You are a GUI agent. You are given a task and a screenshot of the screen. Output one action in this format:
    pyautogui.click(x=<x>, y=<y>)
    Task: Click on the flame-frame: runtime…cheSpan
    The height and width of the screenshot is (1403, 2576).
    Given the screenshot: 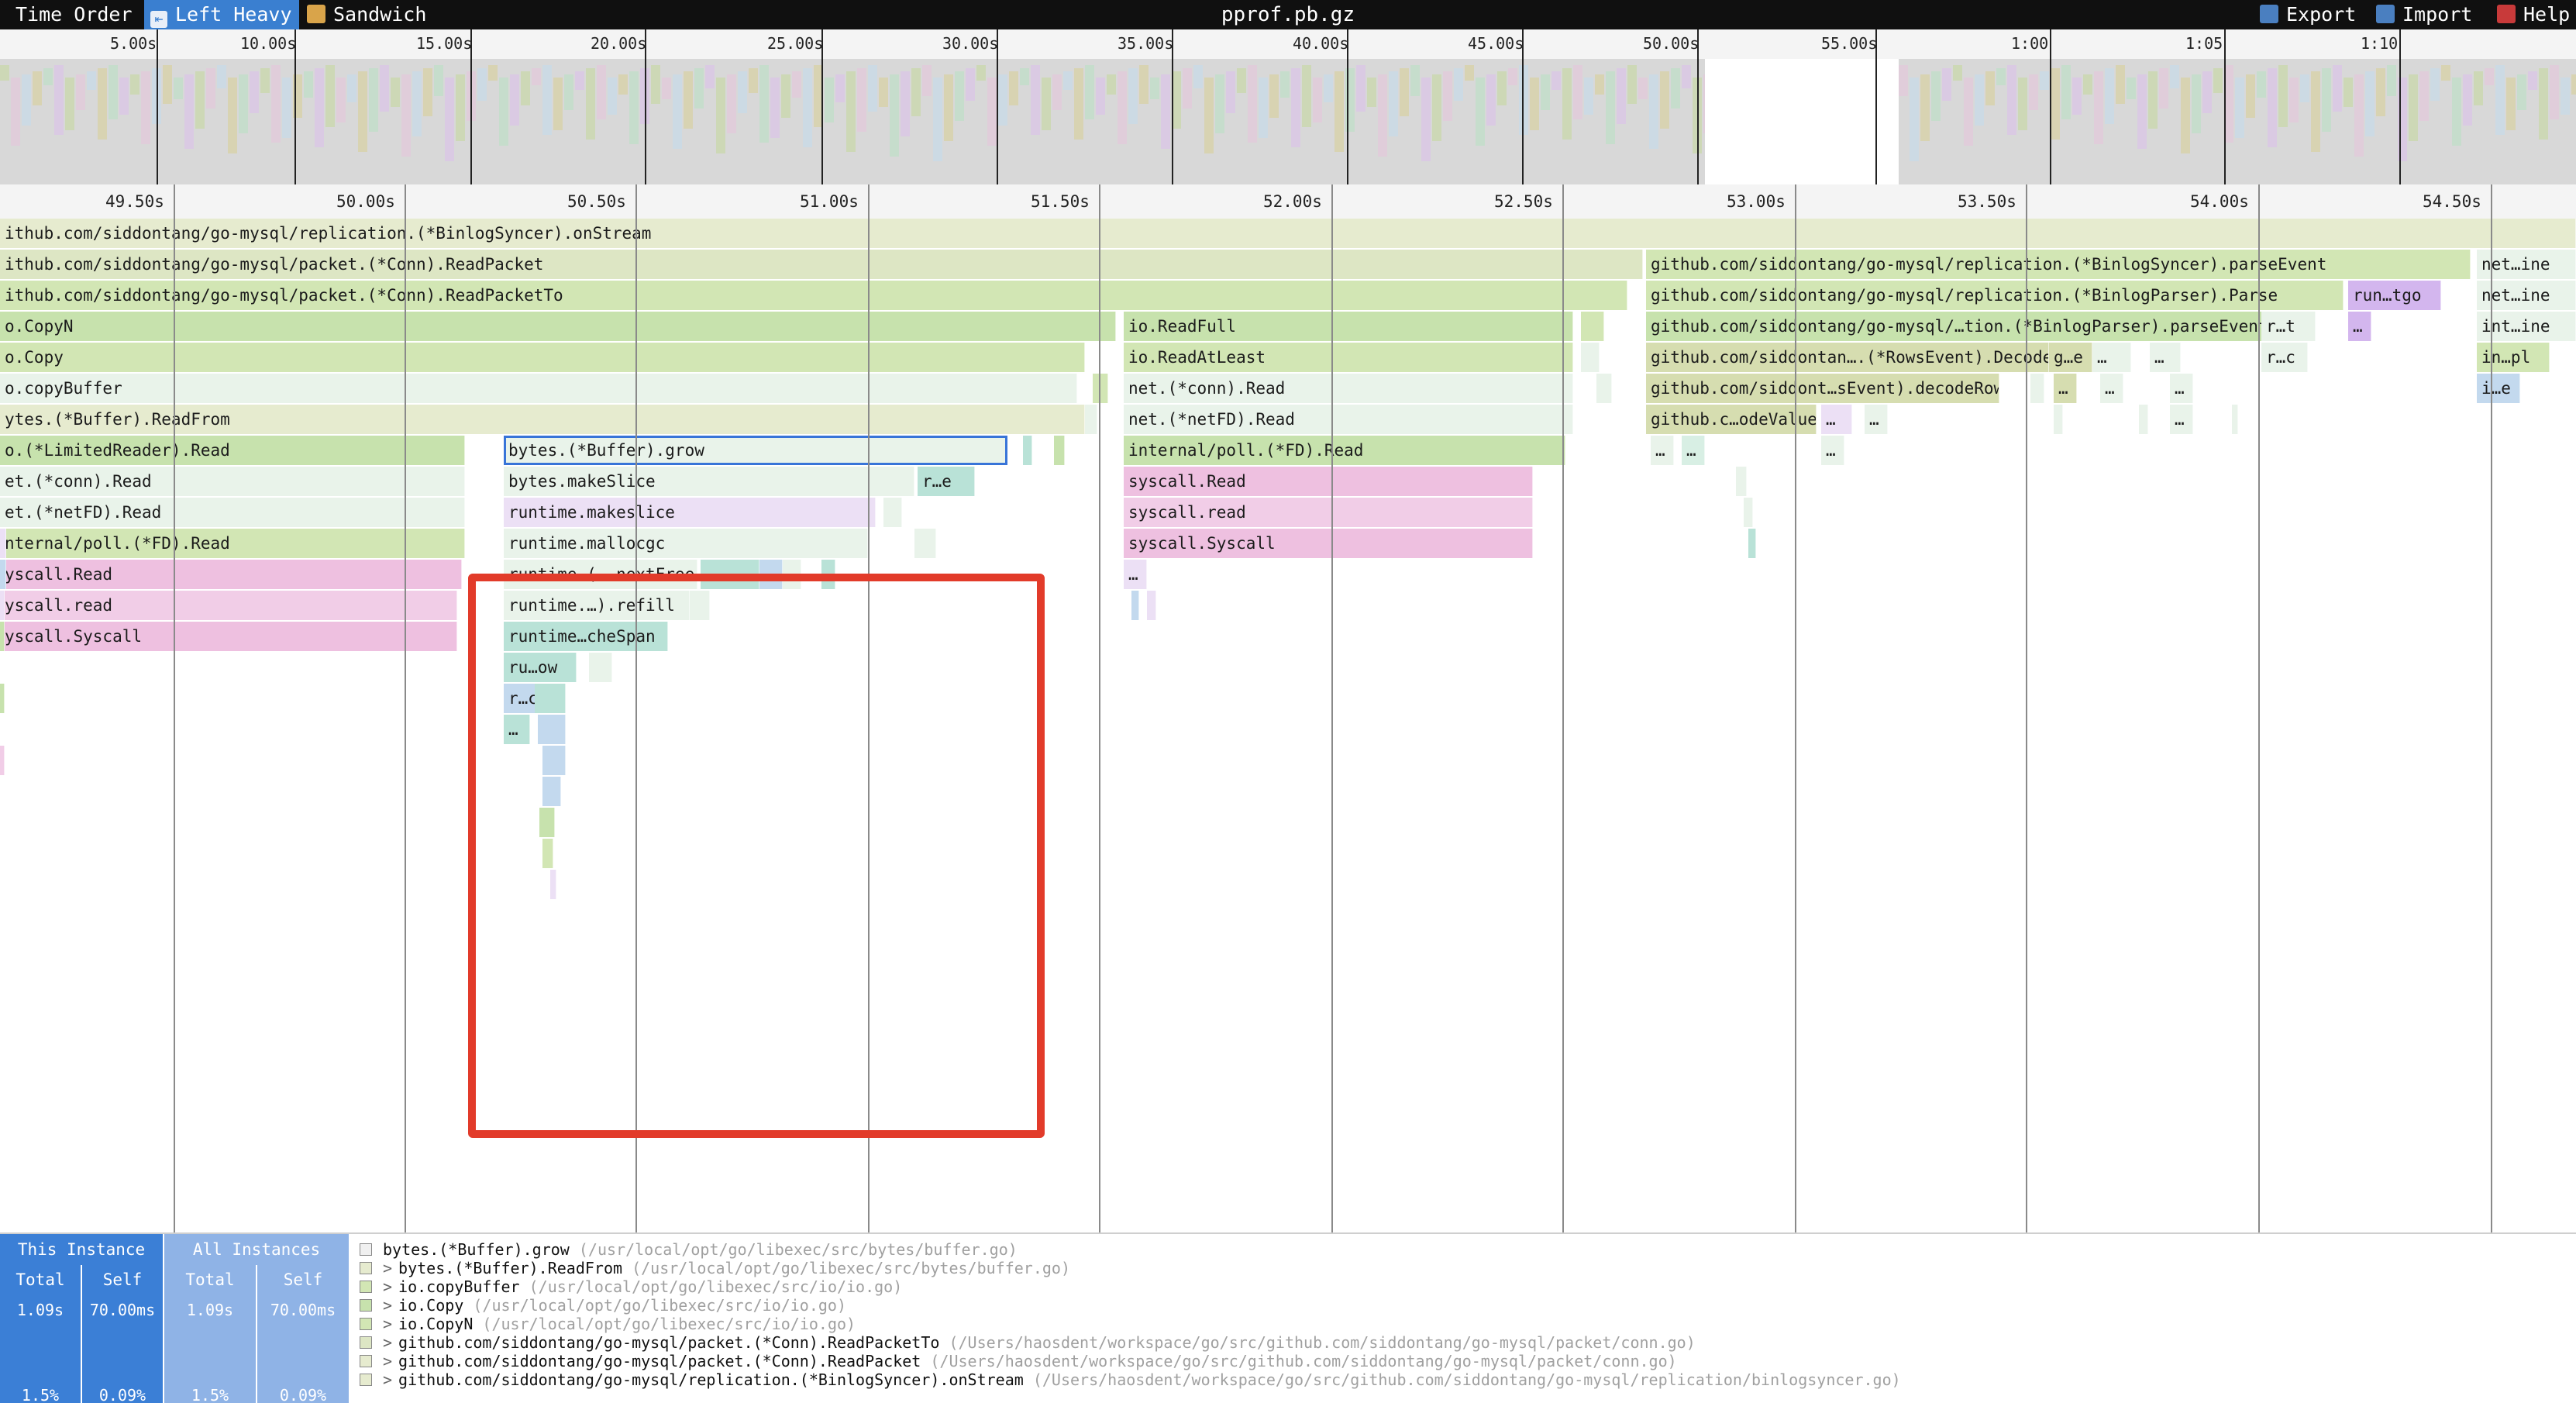 What is the action you would take?
    pyautogui.click(x=586, y=636)
    